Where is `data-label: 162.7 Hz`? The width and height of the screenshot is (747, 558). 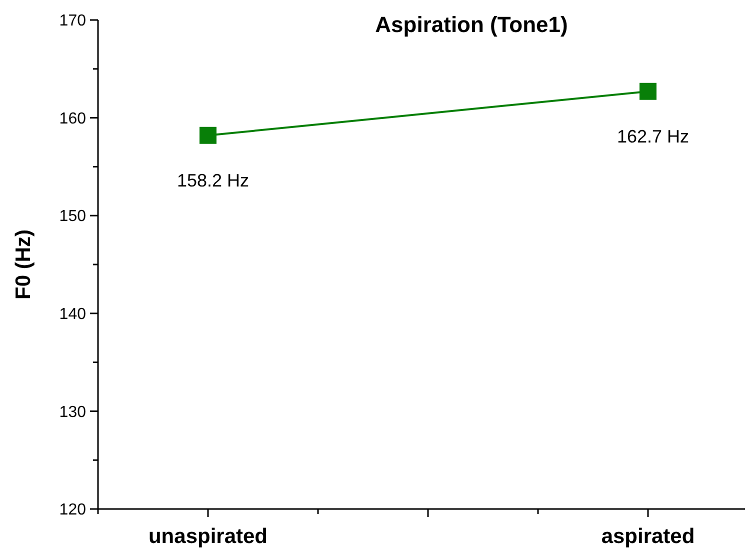 data-label: 162.7 Hz is located at coordinates (653, 136).